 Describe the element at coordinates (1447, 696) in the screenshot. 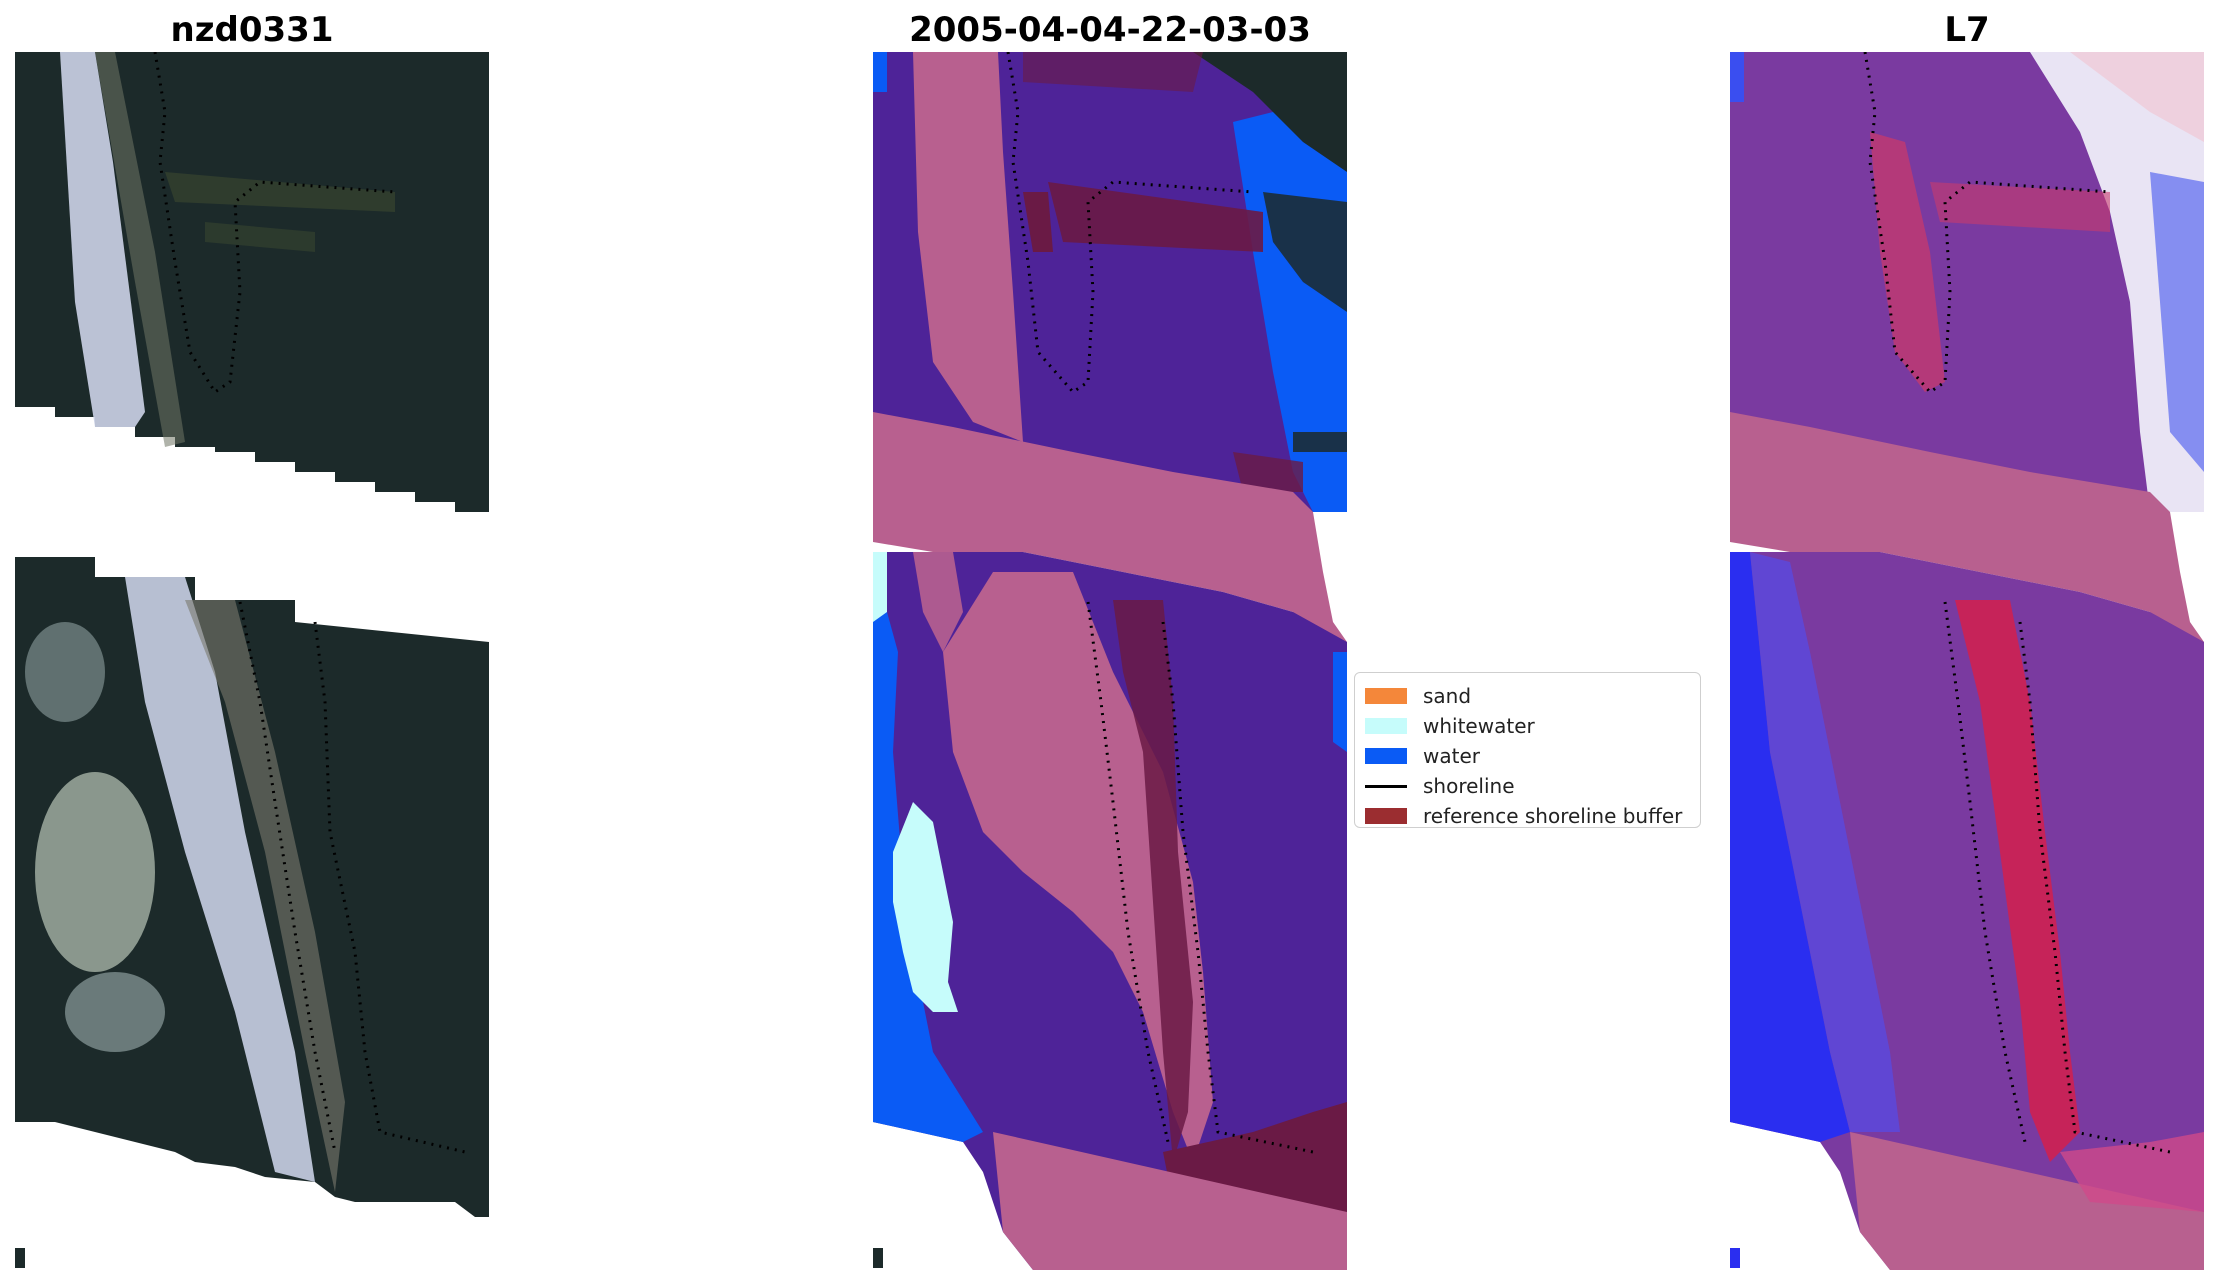

I see `legend-label-sand: sand` at that location.